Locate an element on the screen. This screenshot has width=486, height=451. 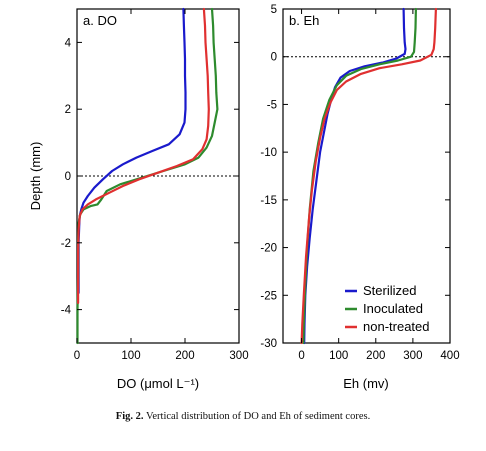
panel-a-ytick-label: -4 is located at coordinates (66, 311).